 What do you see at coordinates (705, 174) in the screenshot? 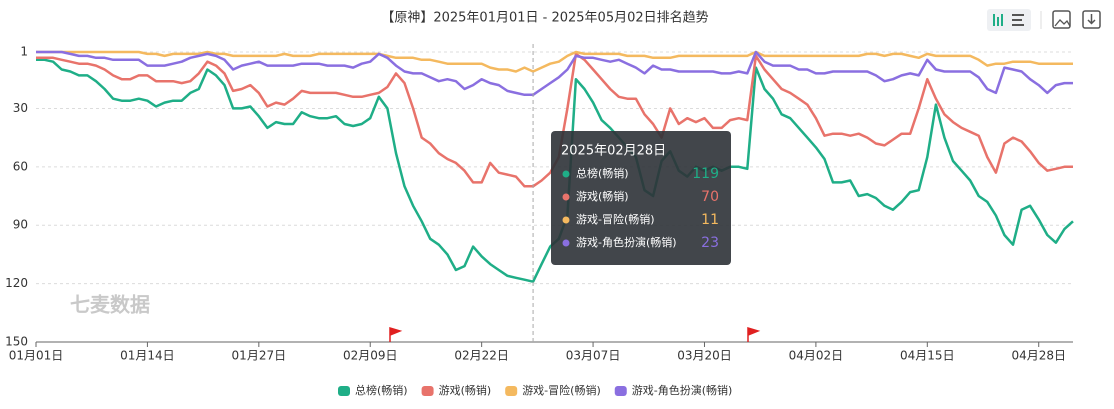
I see `tooltip-value: 119` at bounding box center [705, 174].